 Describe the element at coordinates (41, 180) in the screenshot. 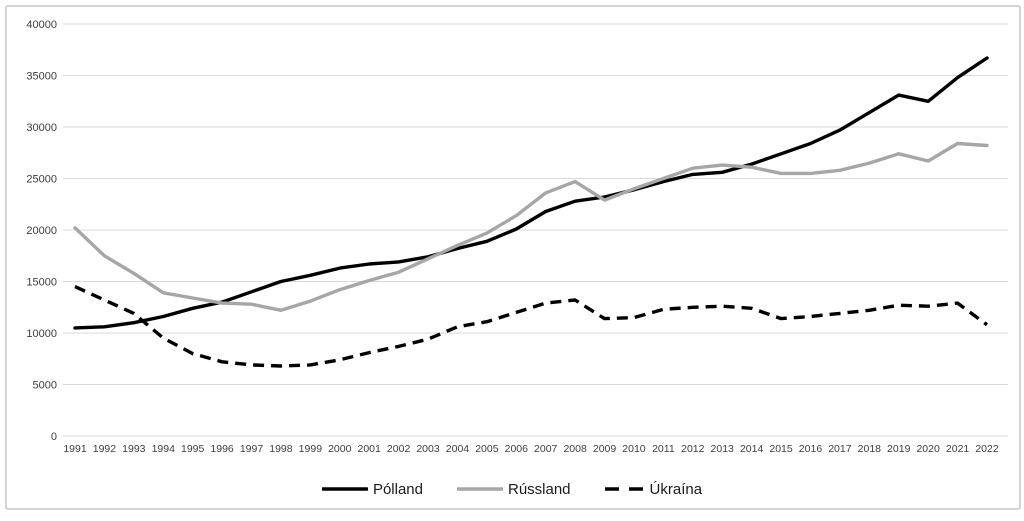

I see `y-axis-tick-label: 25000` at that location.